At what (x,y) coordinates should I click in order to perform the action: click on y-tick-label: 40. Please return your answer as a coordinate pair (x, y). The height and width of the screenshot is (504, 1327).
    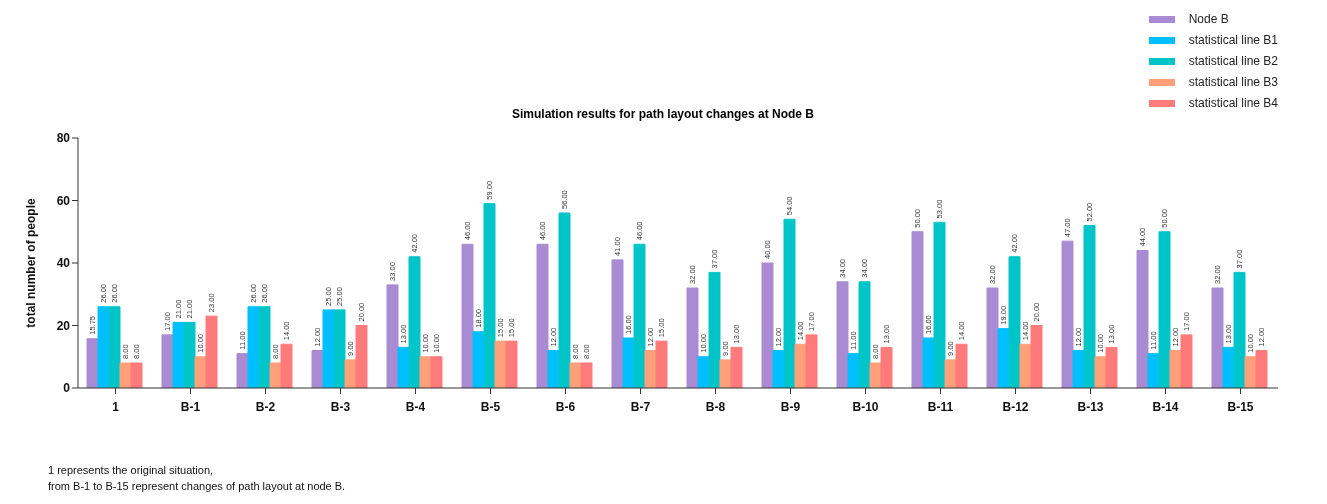
    Looking at the image, I should click on (63, 263).